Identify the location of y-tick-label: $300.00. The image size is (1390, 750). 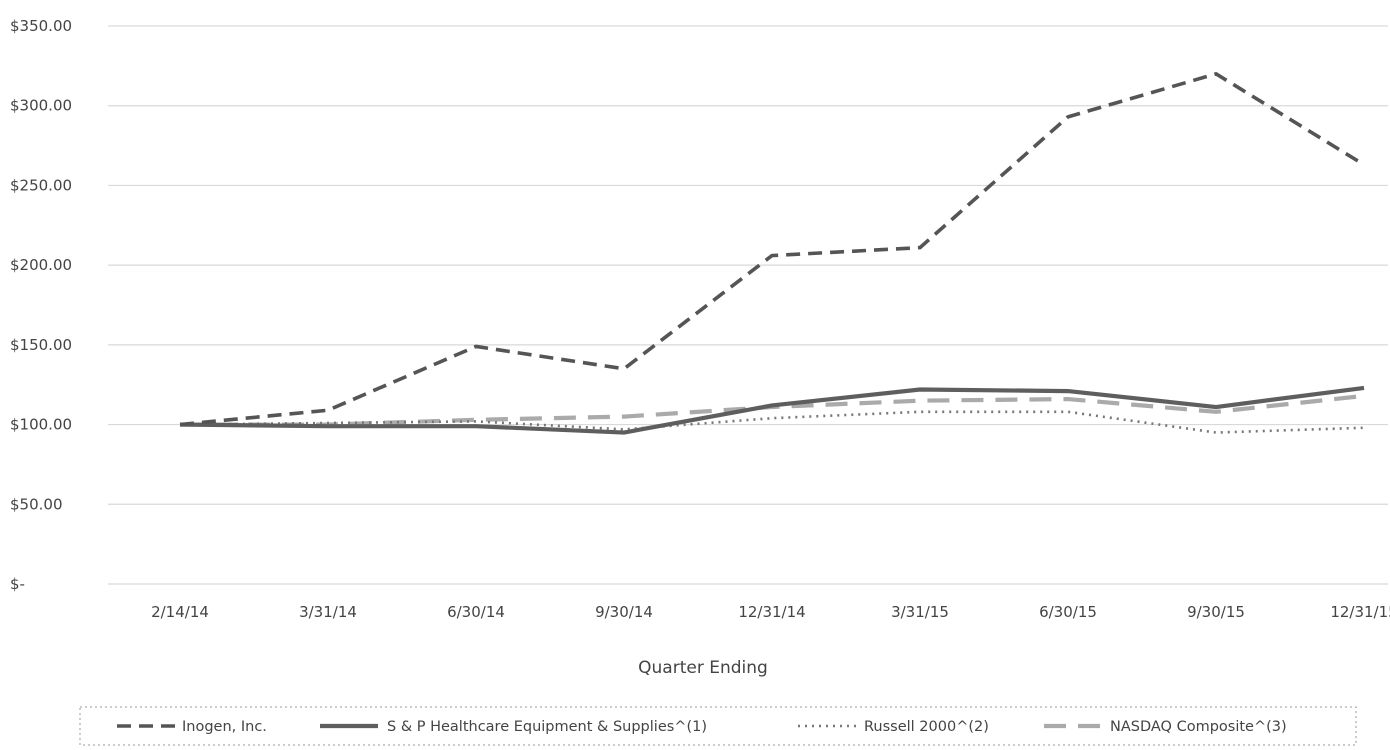
(41, 106).